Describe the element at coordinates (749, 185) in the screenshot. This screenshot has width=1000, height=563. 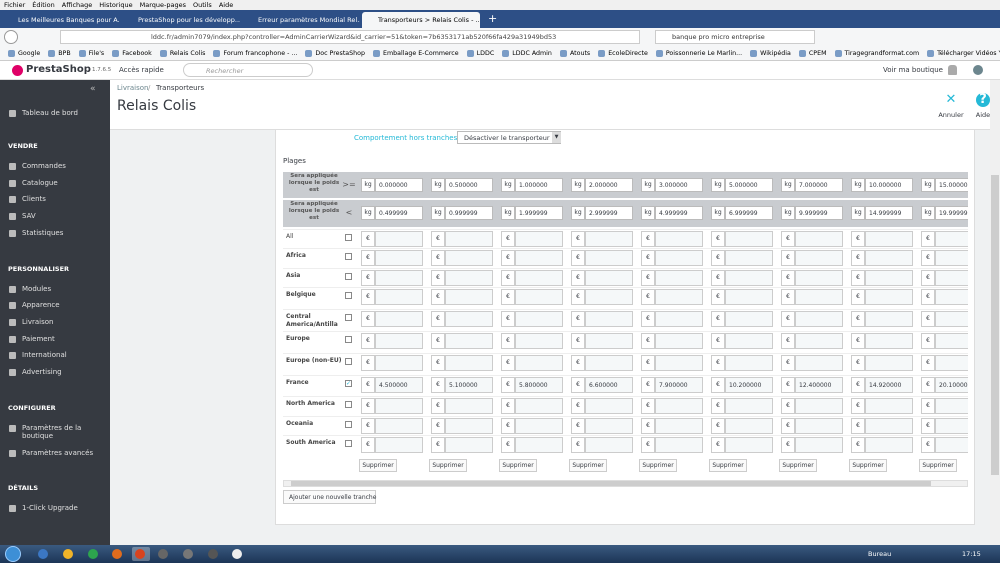
I see `range-input: 5.000000` at that location.